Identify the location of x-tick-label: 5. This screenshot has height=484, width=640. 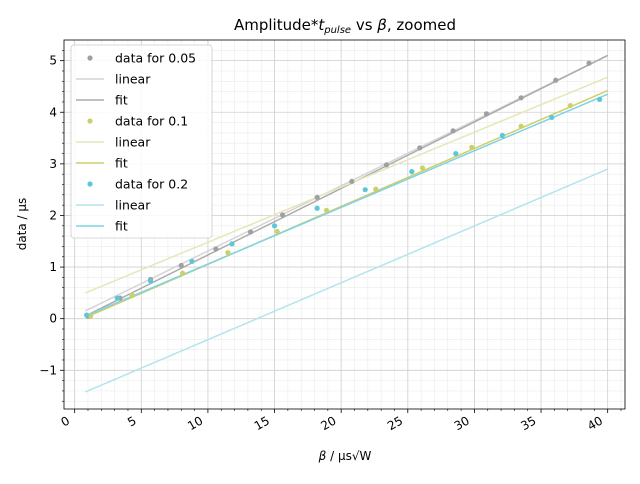
(132, 421).